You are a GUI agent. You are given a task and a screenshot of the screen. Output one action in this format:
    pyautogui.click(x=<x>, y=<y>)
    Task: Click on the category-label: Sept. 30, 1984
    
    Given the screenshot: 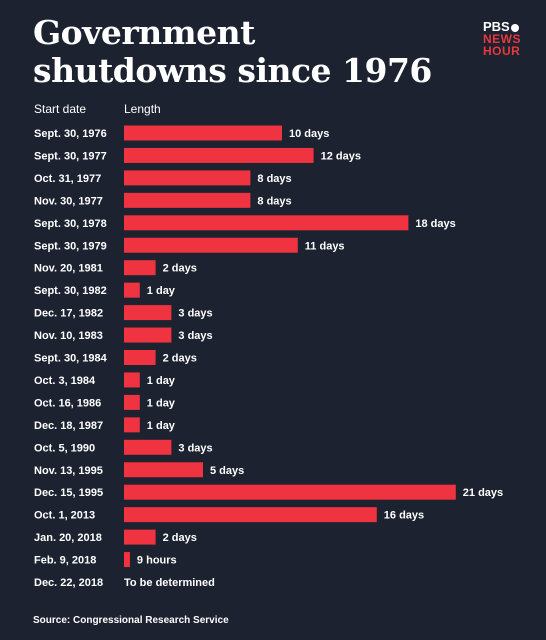 What is the action you would take?
    pyautogui.click(x=71, y=359)
    